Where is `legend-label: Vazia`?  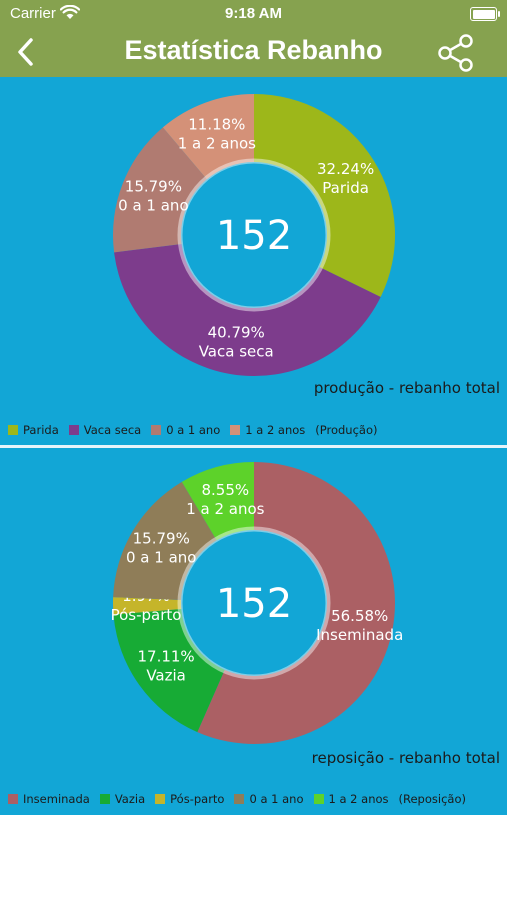 legend-label: Vazia is located at coordinates (130, 799).